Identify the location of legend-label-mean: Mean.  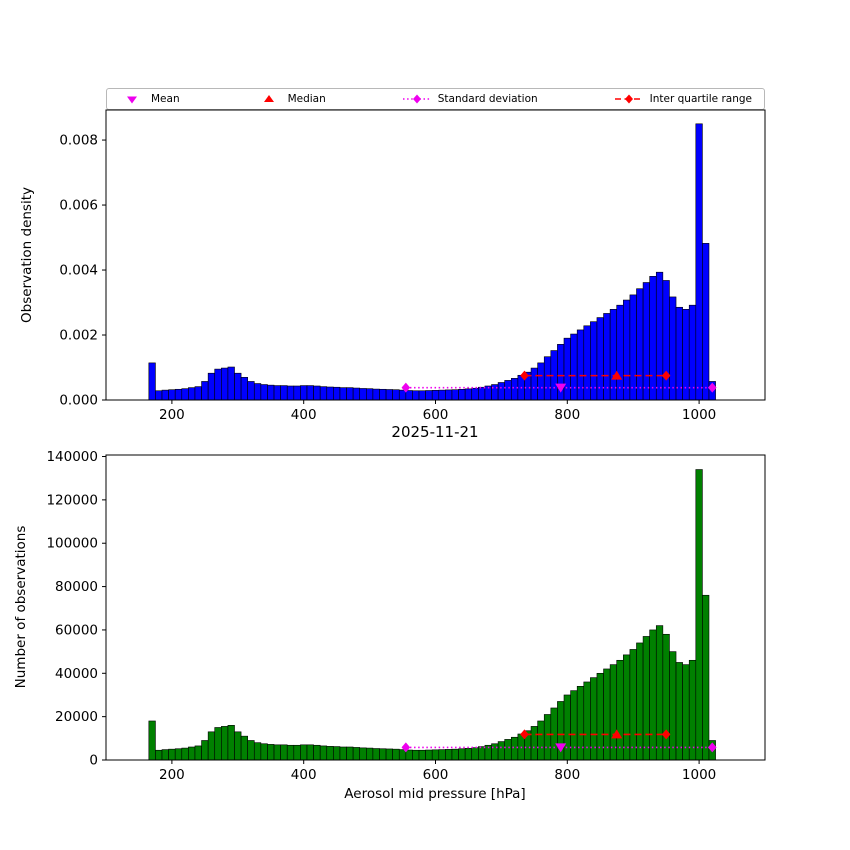
(165, 99).